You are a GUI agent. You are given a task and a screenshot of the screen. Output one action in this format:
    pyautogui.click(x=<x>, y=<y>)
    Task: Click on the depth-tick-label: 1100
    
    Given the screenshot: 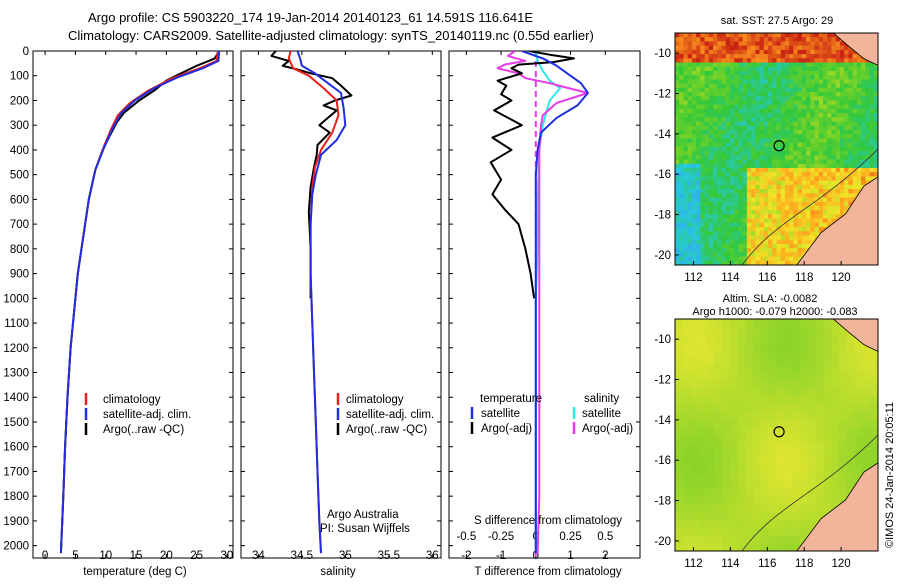 What is the action you would take?
    pyautogui.click(x=16, y=324)
    